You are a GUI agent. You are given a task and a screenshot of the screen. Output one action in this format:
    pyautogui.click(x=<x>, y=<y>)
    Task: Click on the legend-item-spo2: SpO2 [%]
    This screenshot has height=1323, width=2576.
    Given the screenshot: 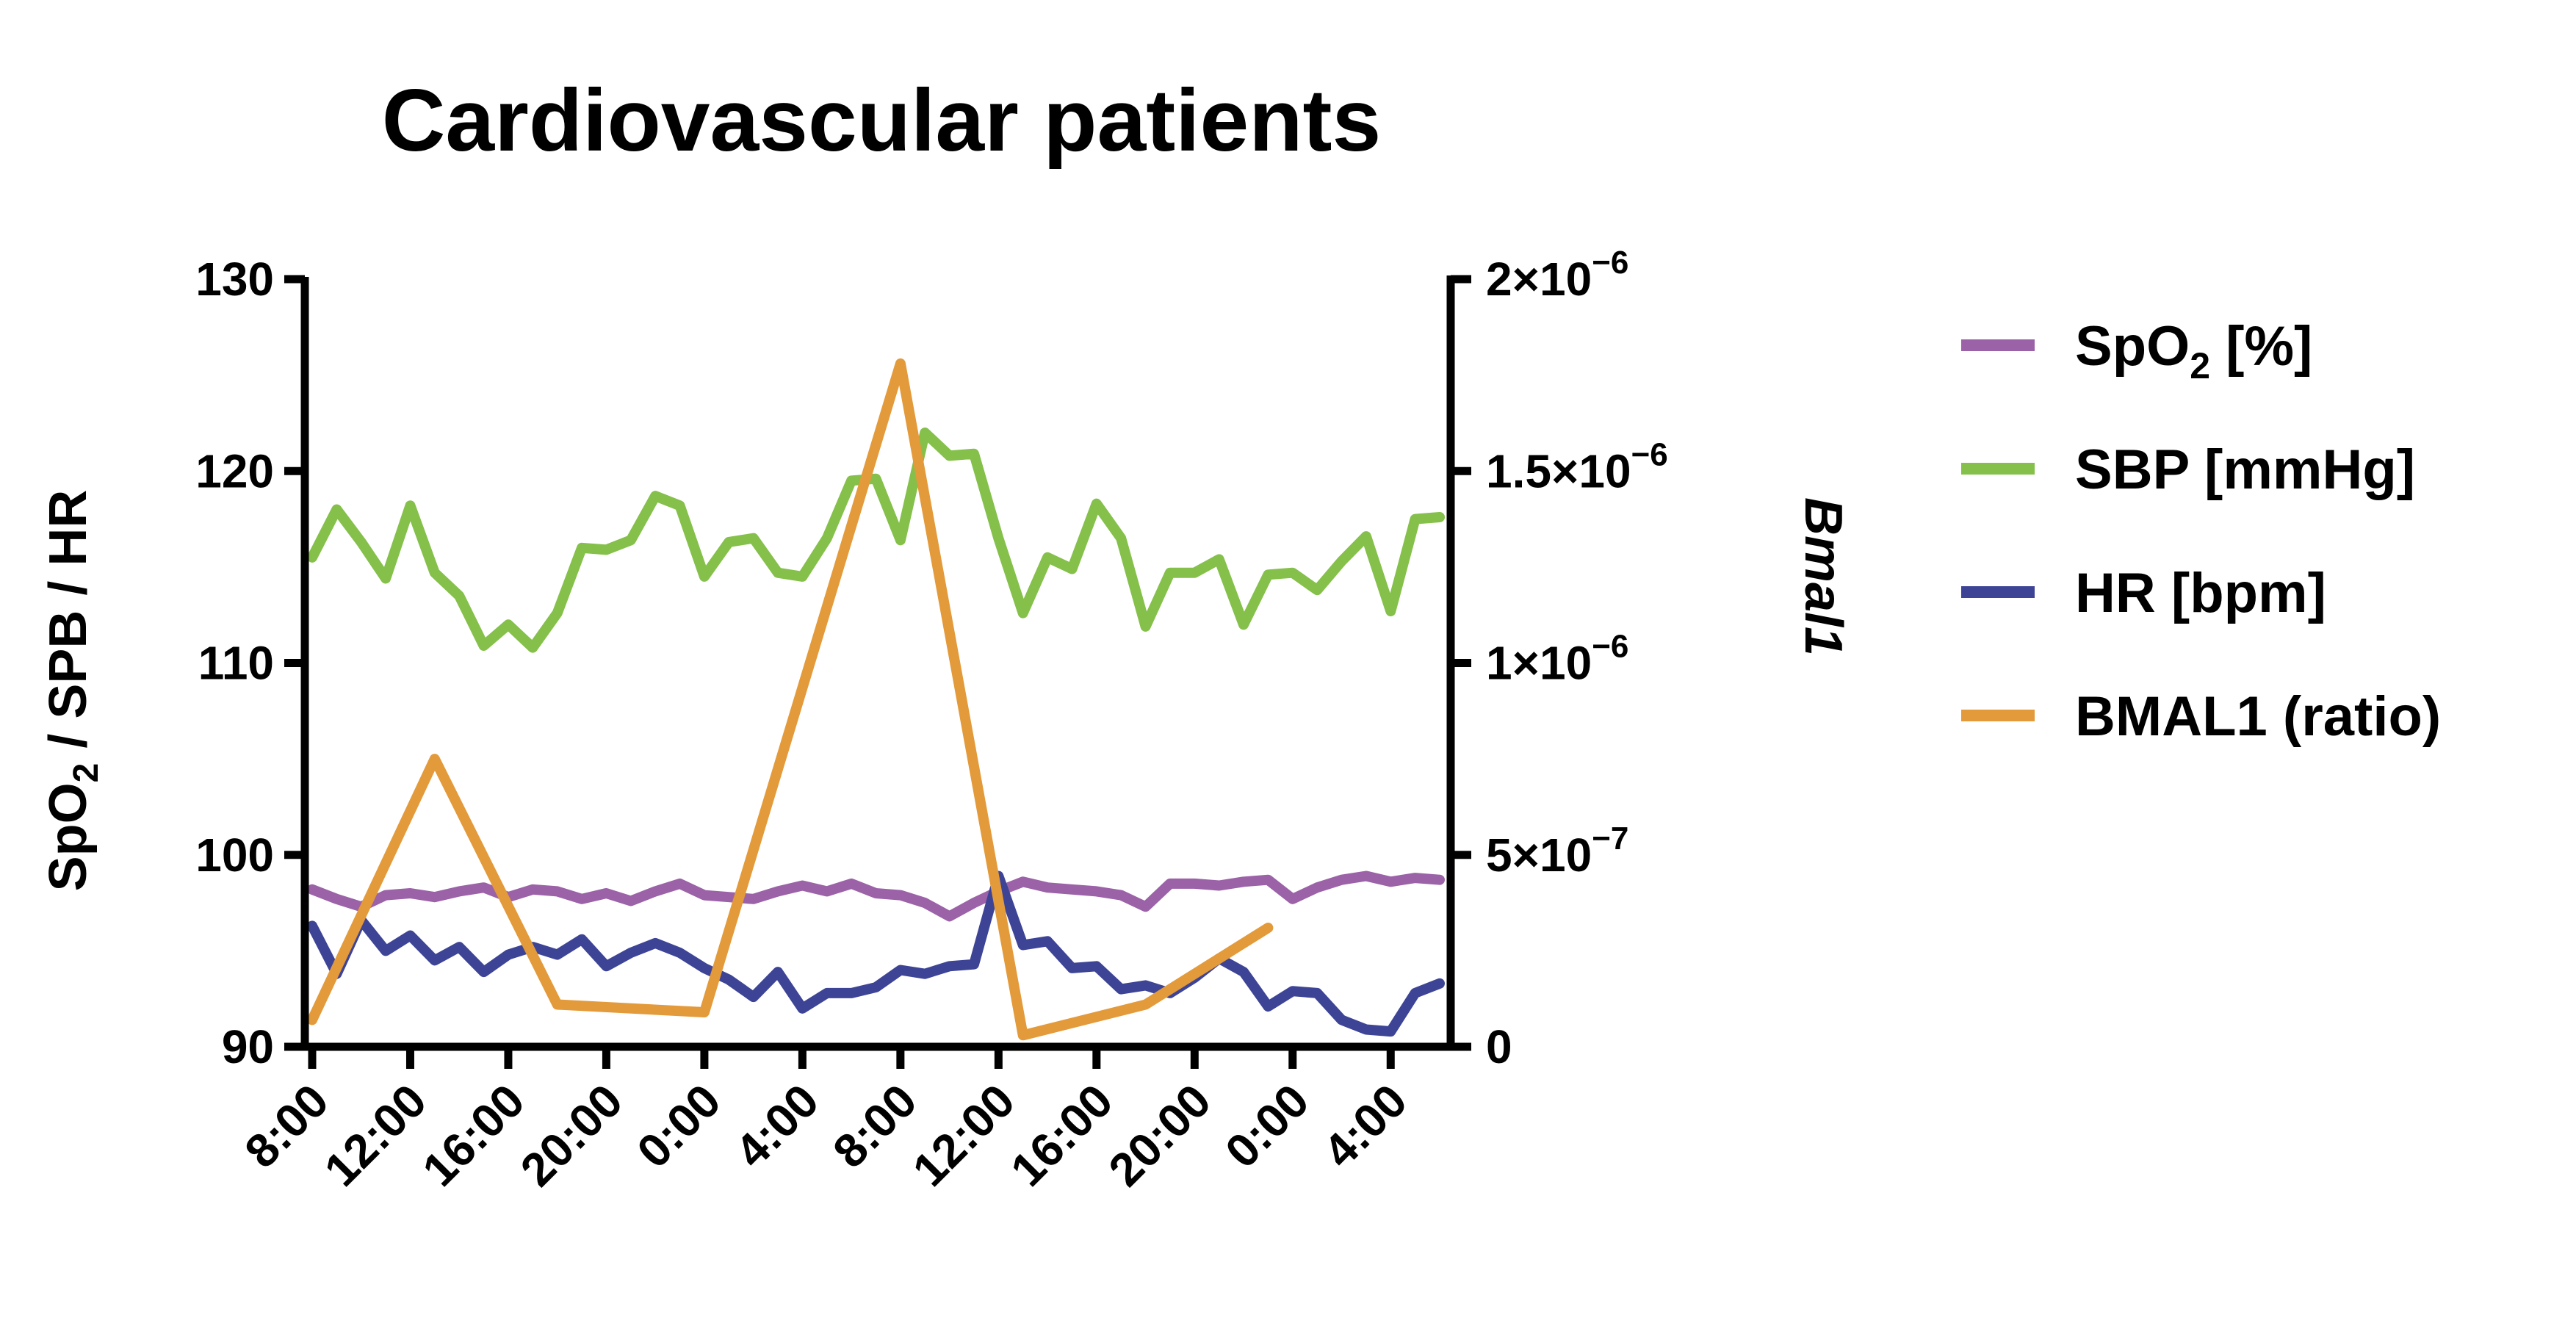 What is the action you would take?
    pyautogui.click(x=2136, y=350)
    